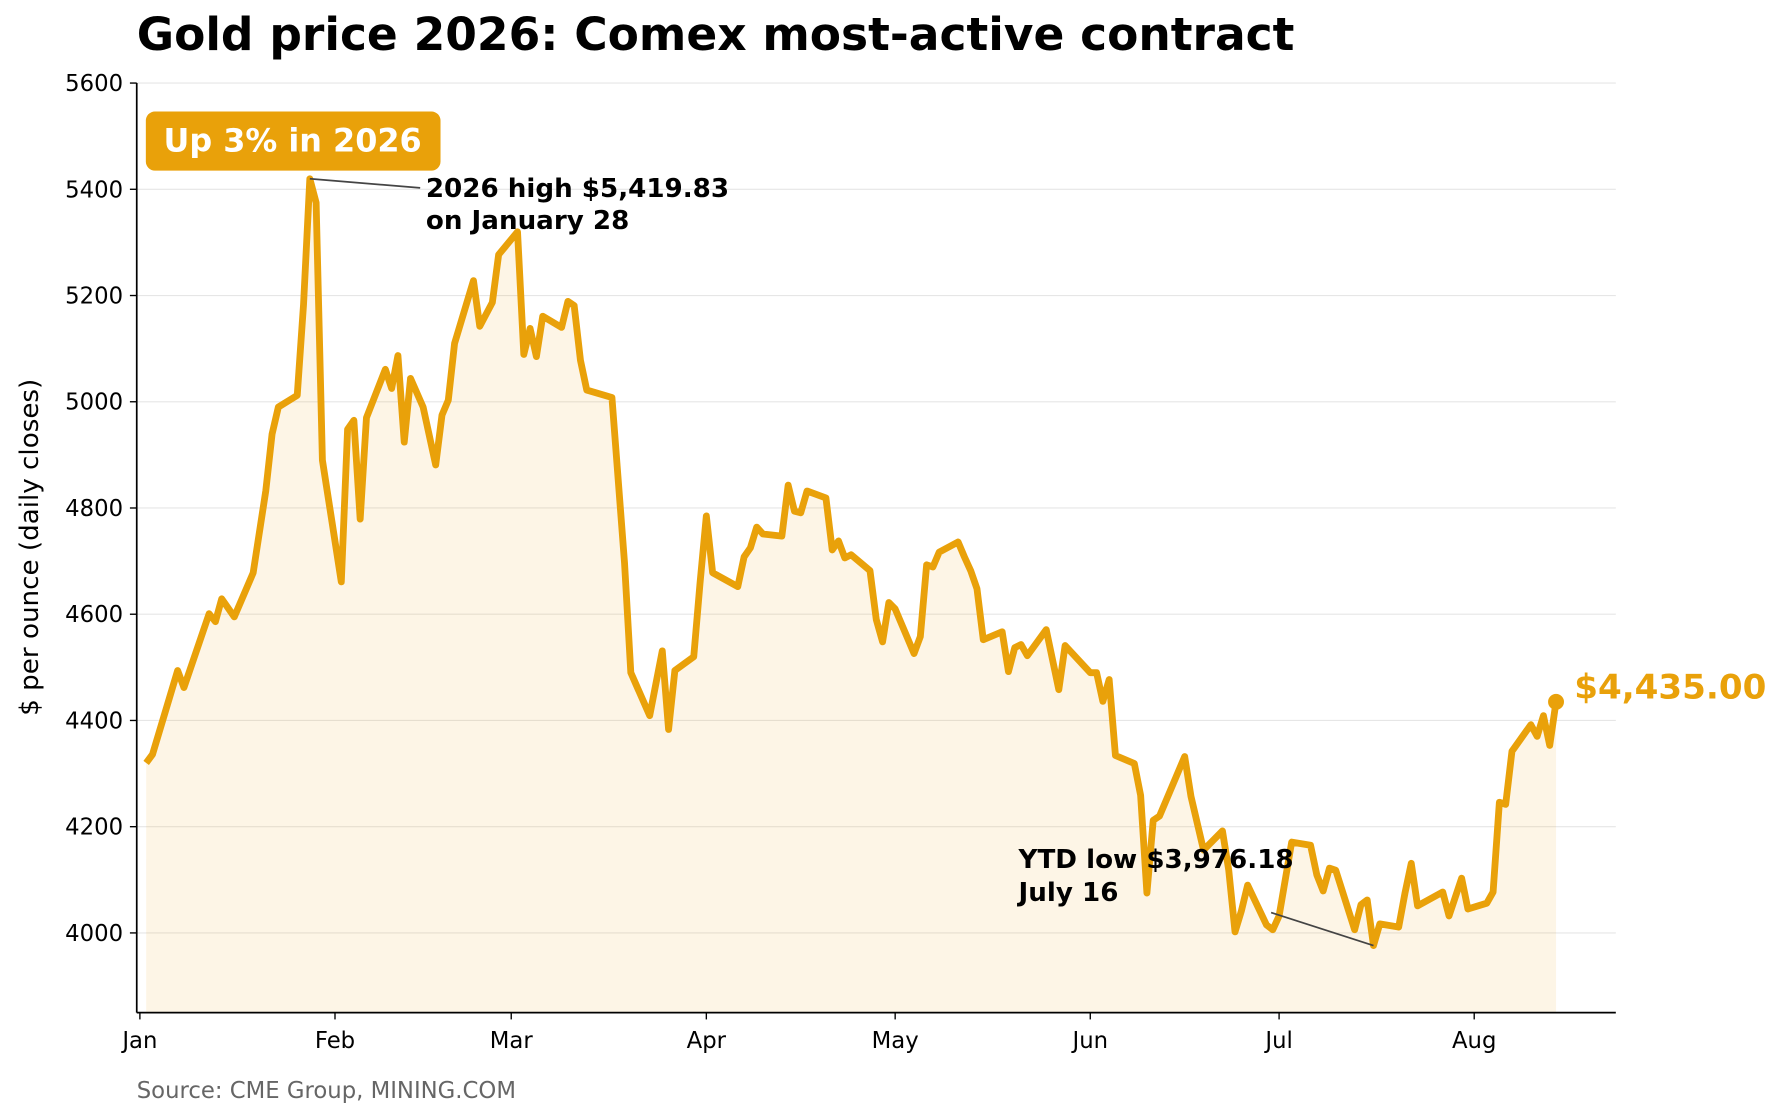  Describe the element at coordinates (94, 615) in the screenshot. I see `y-tick-label: 4600` at that location.